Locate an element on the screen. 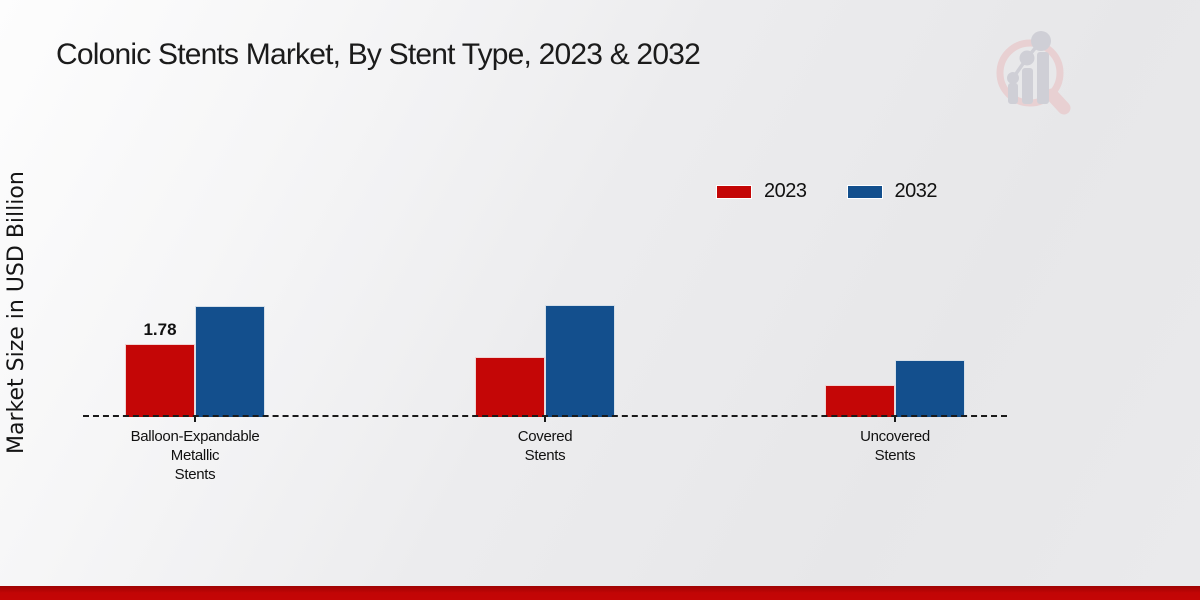  footer-bar is located at coordinates (600, 593).